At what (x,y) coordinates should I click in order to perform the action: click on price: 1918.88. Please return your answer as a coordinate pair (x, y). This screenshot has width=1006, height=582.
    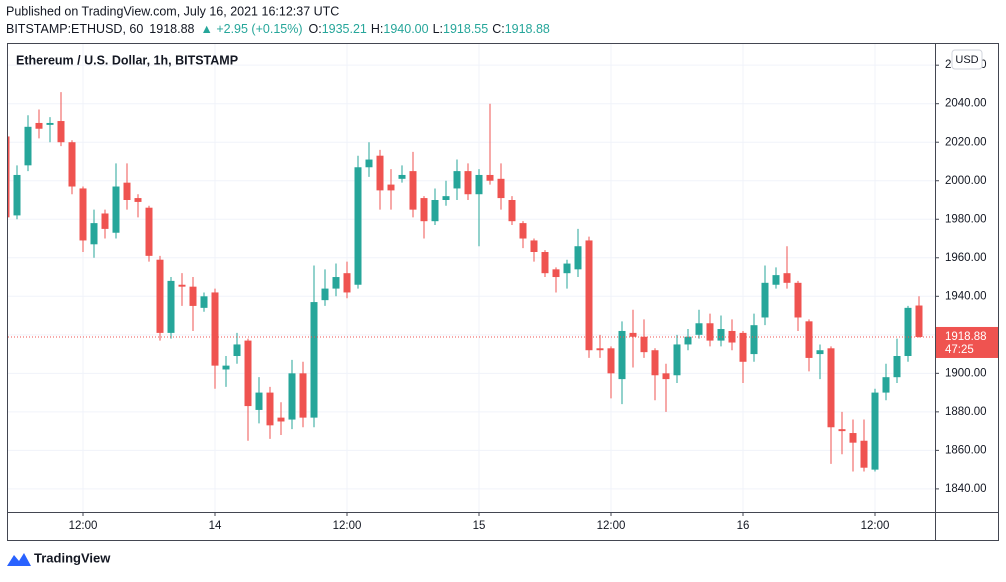
    Looking at the image, I should click on (171, 29).